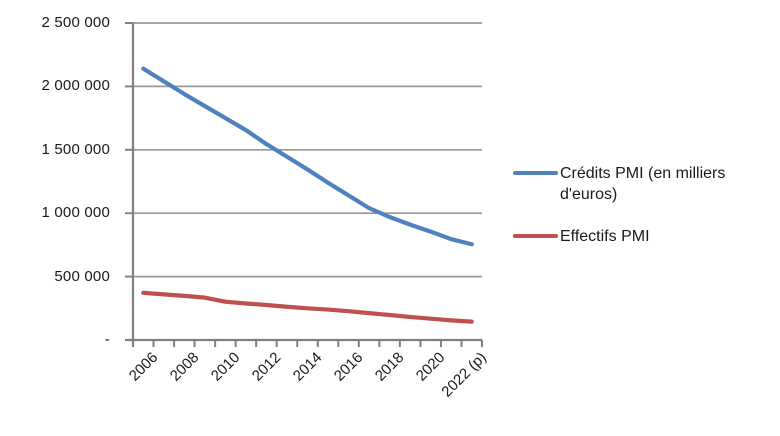 This screenshot has width=780, height=436. Describe the element at coordinates (75, 86) in the screenshot. I see `y-axis-label: 2 000 000` at that location.